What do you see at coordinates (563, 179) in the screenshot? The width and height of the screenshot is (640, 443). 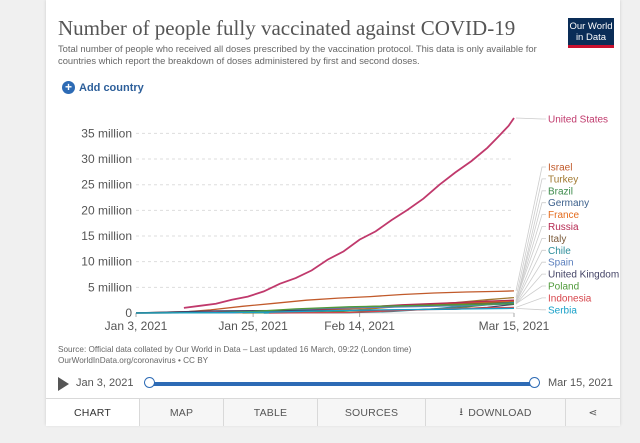 I see `legend-label: Turkey` at bounding box center [563, 179].